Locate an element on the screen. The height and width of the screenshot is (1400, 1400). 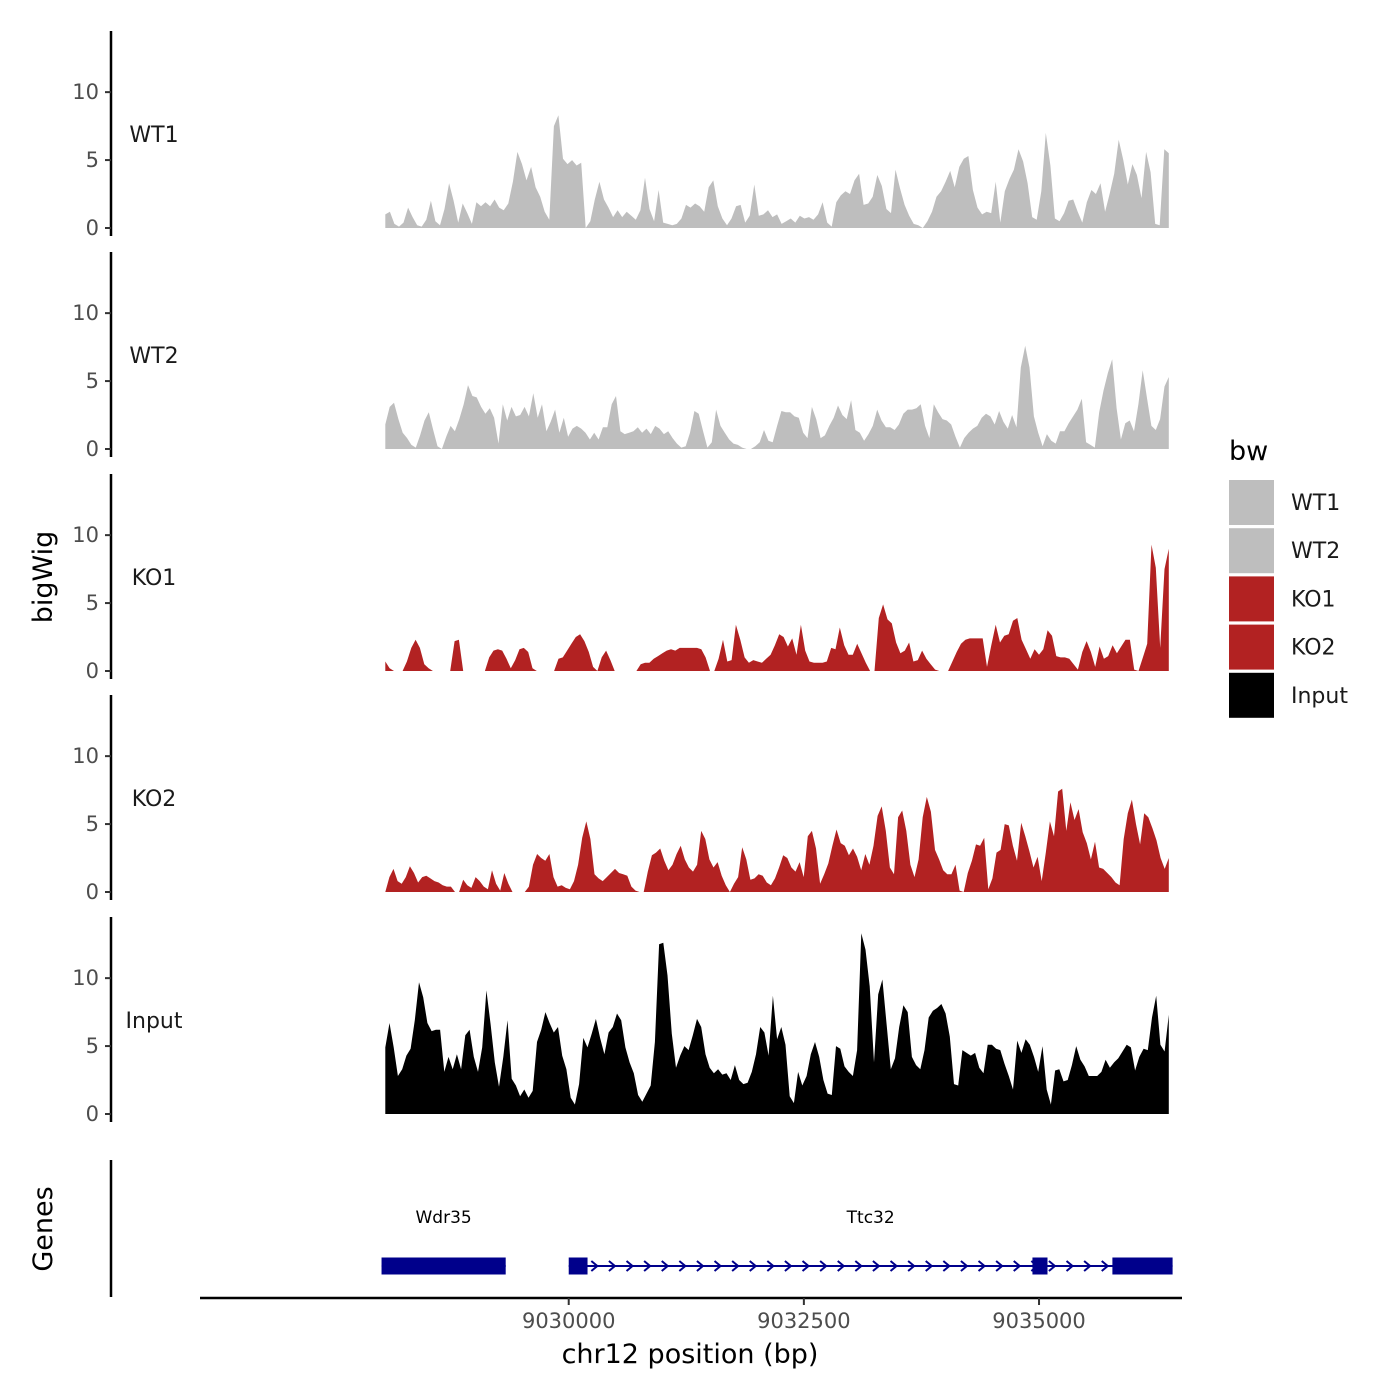
x-tick-label: 9035000 is located at coordinates (1039, 1321).